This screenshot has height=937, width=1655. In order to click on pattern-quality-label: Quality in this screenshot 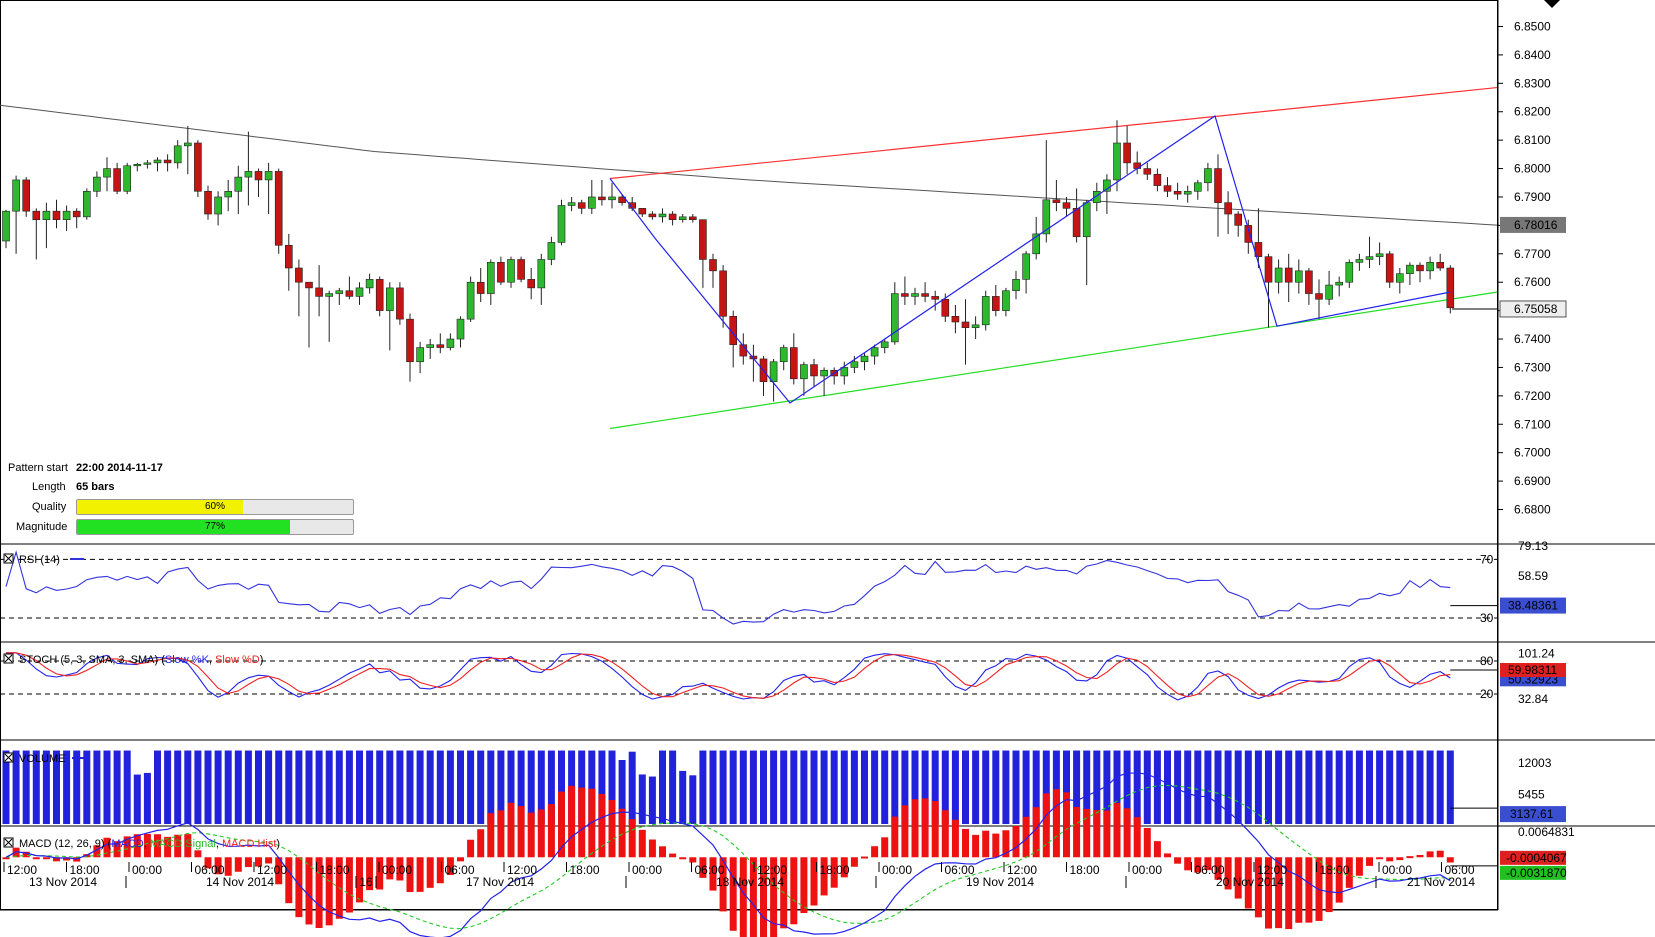, I will do `click(49, 507)`.